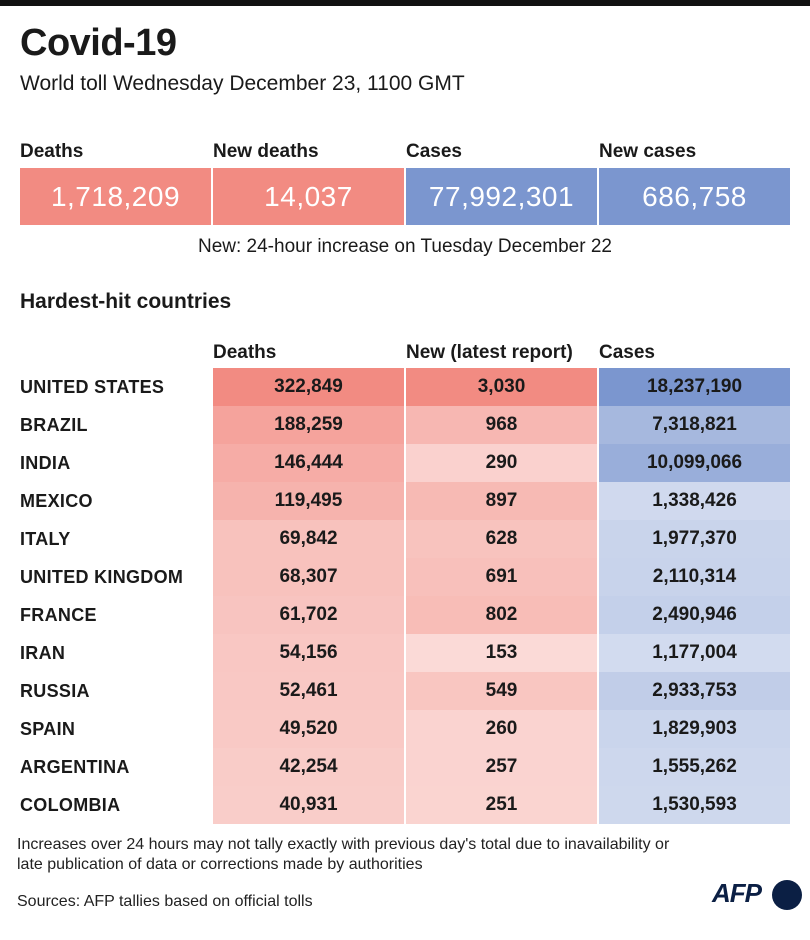  What do you see at coordinates (126, 301) in the screenshot?
I see `section-title: Hardest-hit countries` at bounding box center [126, 301].